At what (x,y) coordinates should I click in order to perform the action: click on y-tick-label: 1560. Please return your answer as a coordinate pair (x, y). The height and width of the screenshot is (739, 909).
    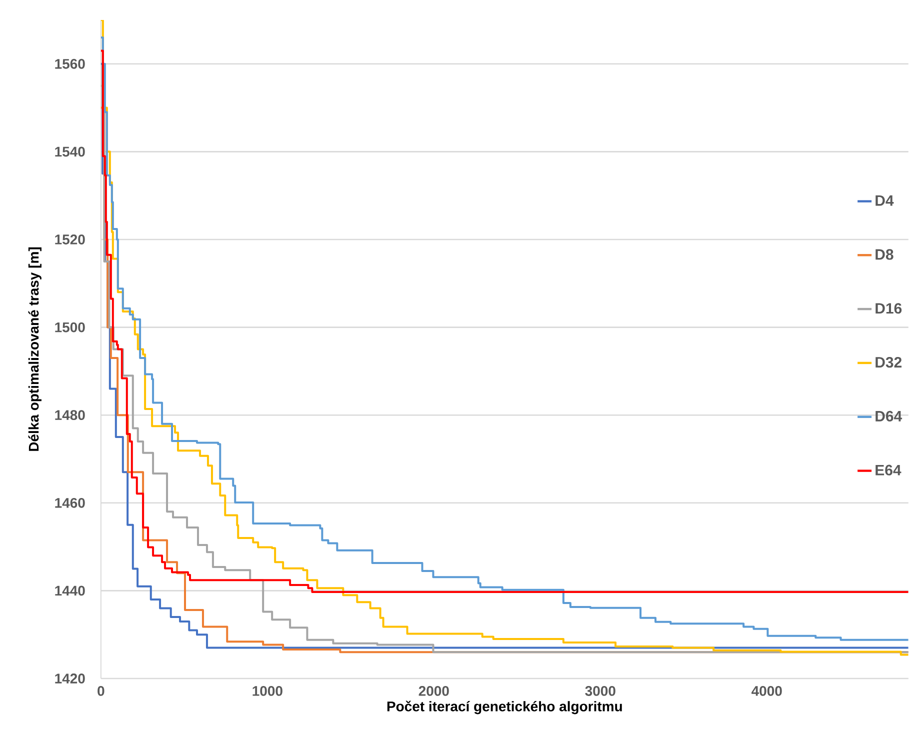
    Looking at the image, I should click on (70, 63).